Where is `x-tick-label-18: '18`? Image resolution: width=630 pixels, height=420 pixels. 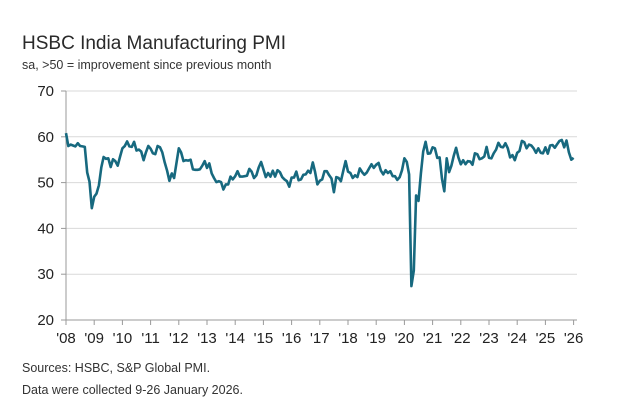
x-tick-label-18: '18 is located at coordinates (348, 338).